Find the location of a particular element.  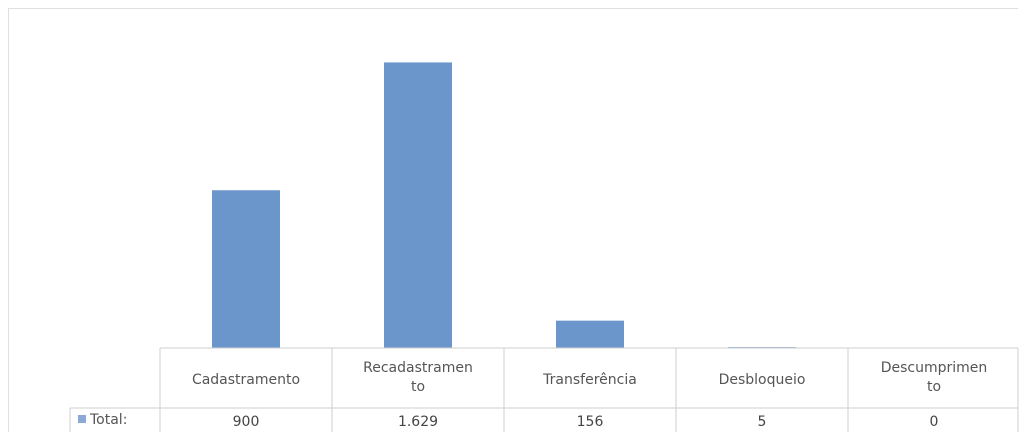

value-label: 1.629 is located at coordinates (418, 422).